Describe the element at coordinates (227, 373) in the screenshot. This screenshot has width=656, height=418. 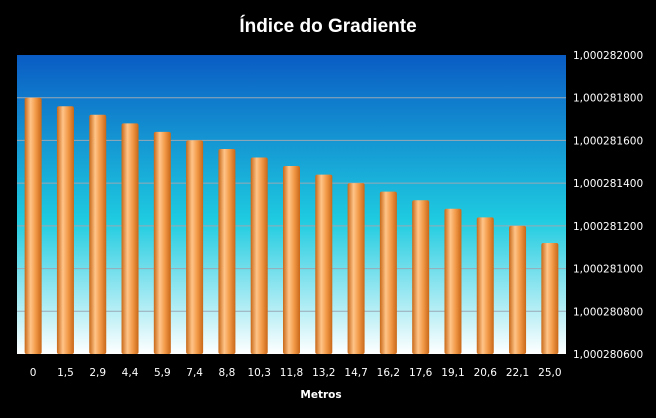
I see `x-tick-label: 8,8` at that location.